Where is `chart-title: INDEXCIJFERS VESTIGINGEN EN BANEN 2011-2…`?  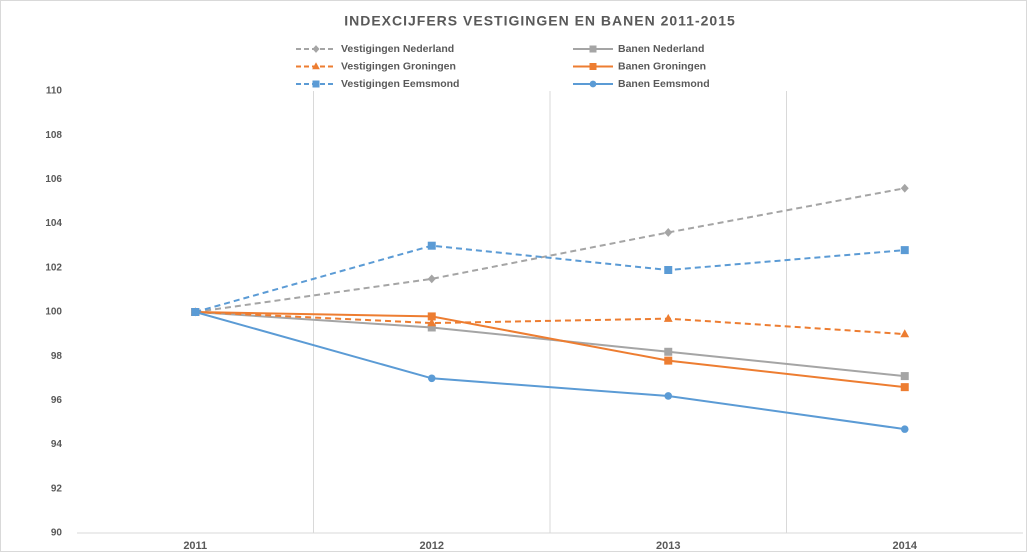 chart-title: INDEXCIJFERS VESTIGINGEN EN BANEN 2011-2… is located at coordinates (540, 21).